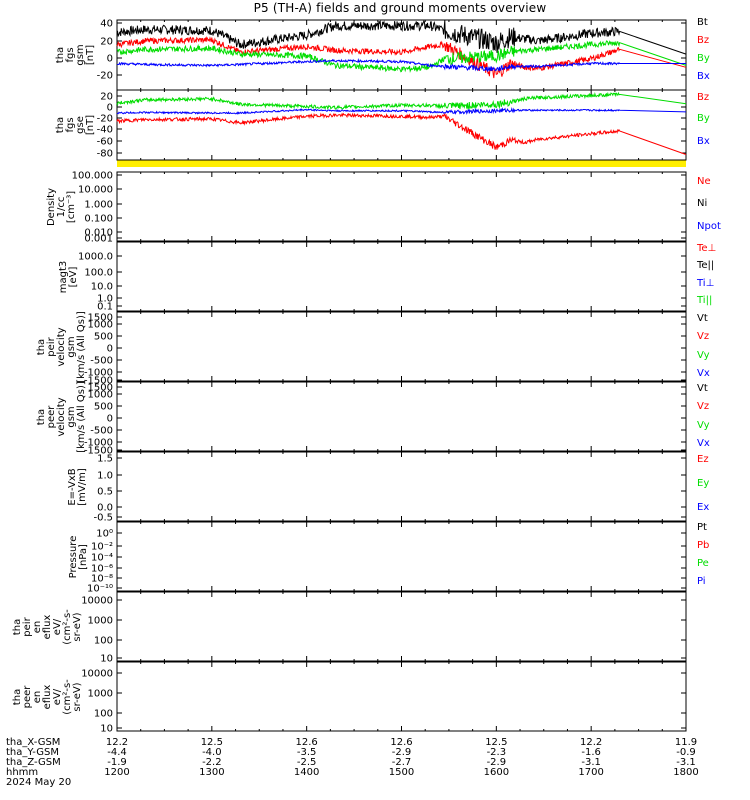 The image size is (750, 800). I want to click on footer-value: 1700, so click(591, 772).